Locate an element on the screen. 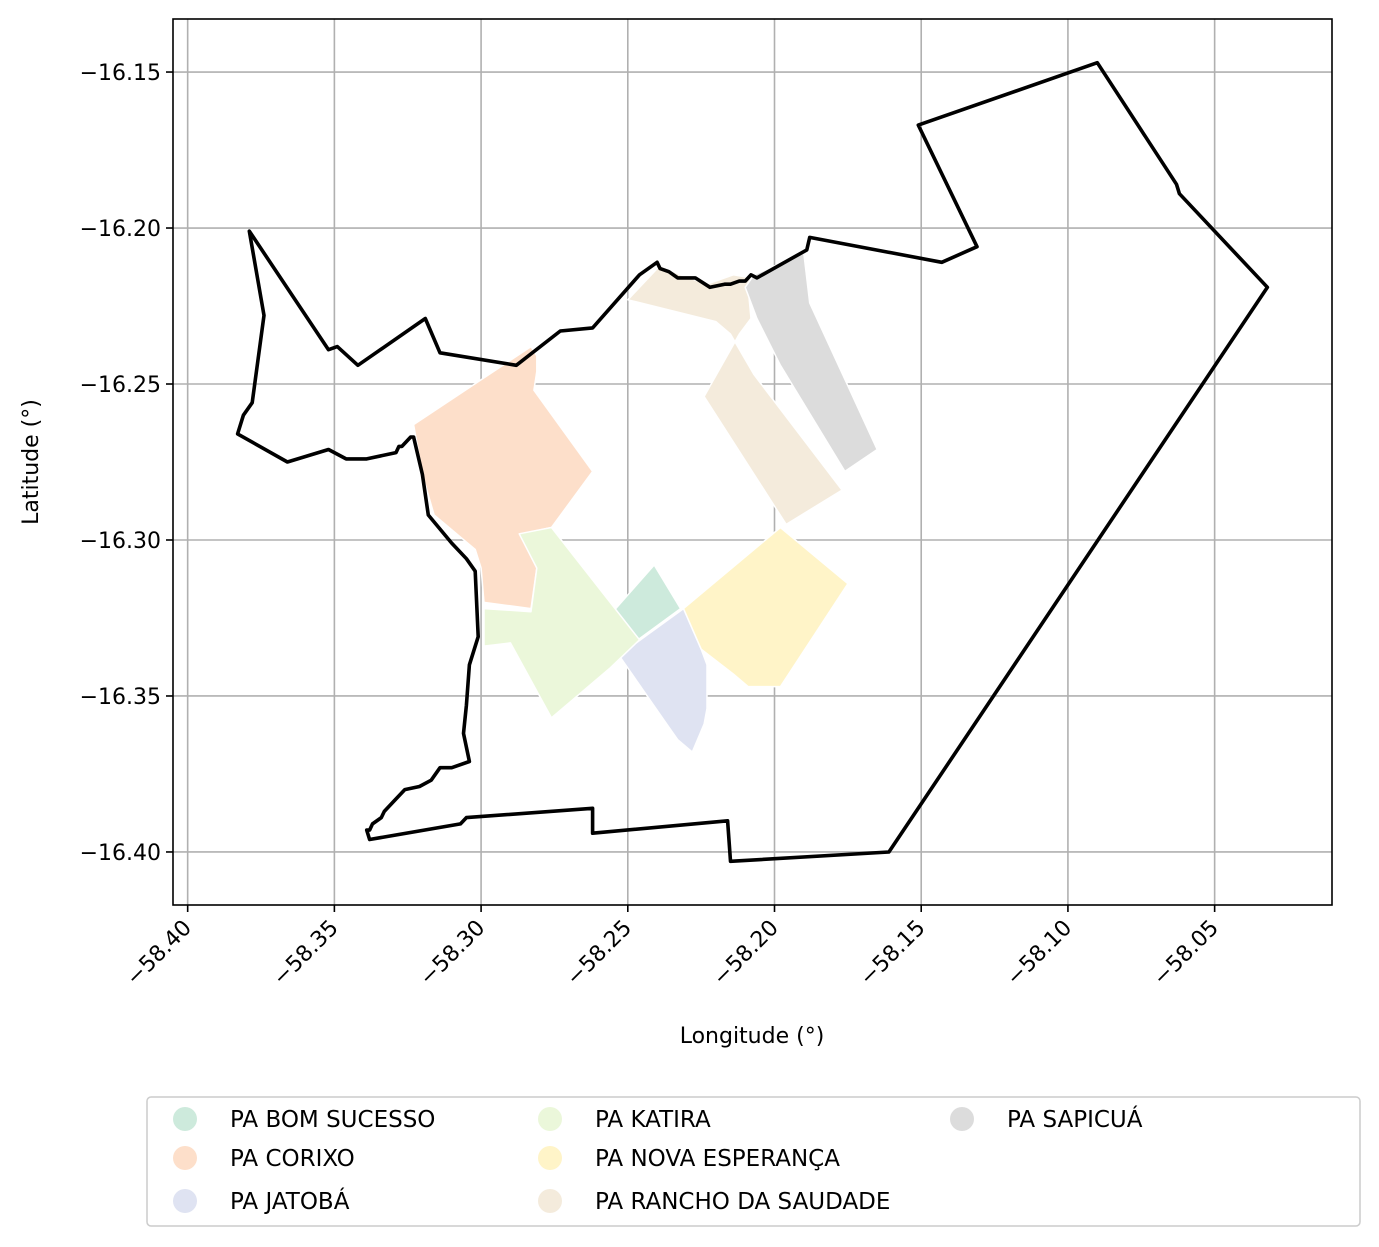 Image resolution: width=1379 pixels, height=1247 pixels. legend-label: PA JATOBÁ is located at coordinates (290, 1201).